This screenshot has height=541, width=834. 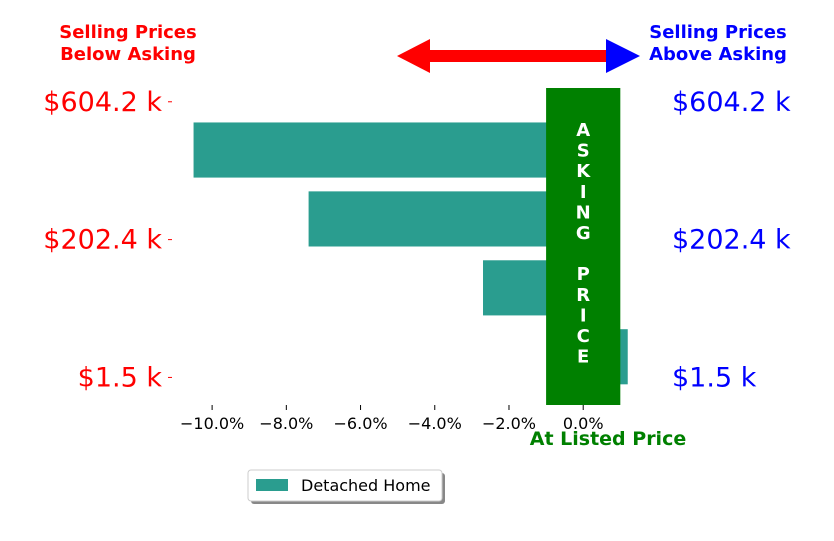 I want to click on asking-letter-2: K, so click(x=583, y=171).